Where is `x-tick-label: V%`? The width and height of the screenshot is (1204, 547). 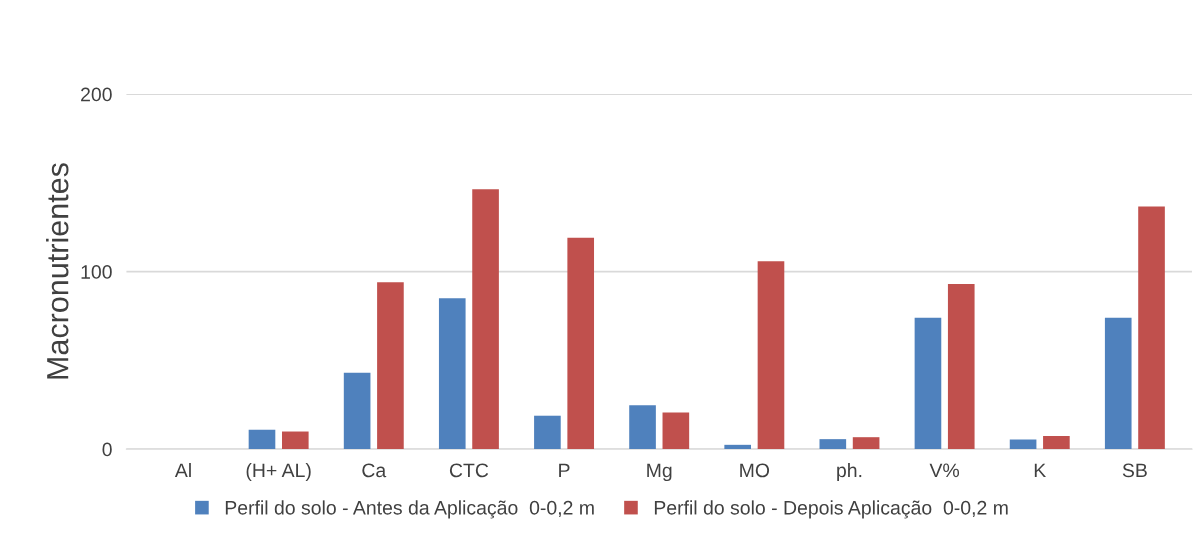 x-tick-label: V% is located at coordinates (944, 470).